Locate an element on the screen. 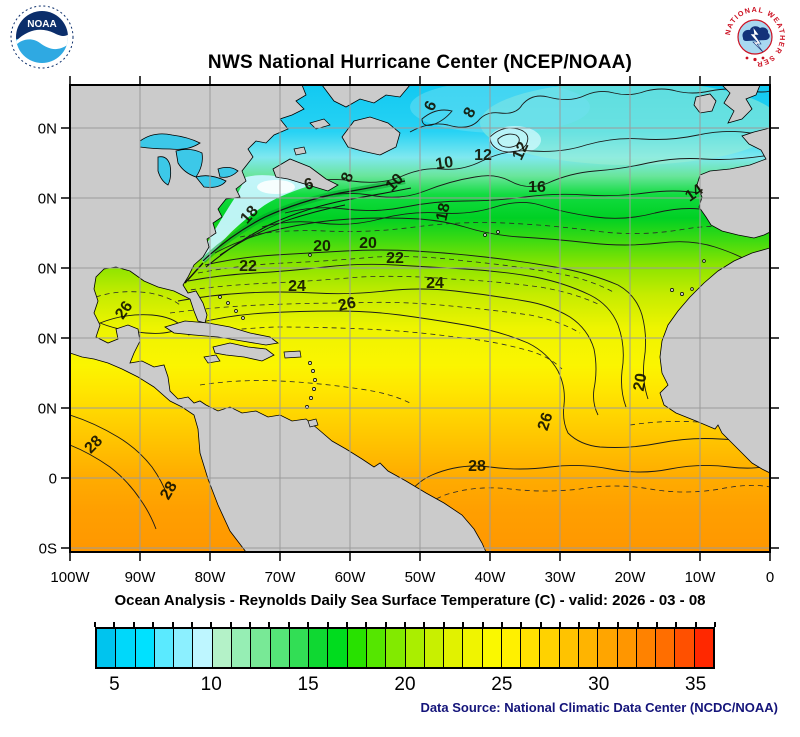 This screenshot has height=737, width=800. lon-axis-label: 40W is located at coordinates (491, 577).